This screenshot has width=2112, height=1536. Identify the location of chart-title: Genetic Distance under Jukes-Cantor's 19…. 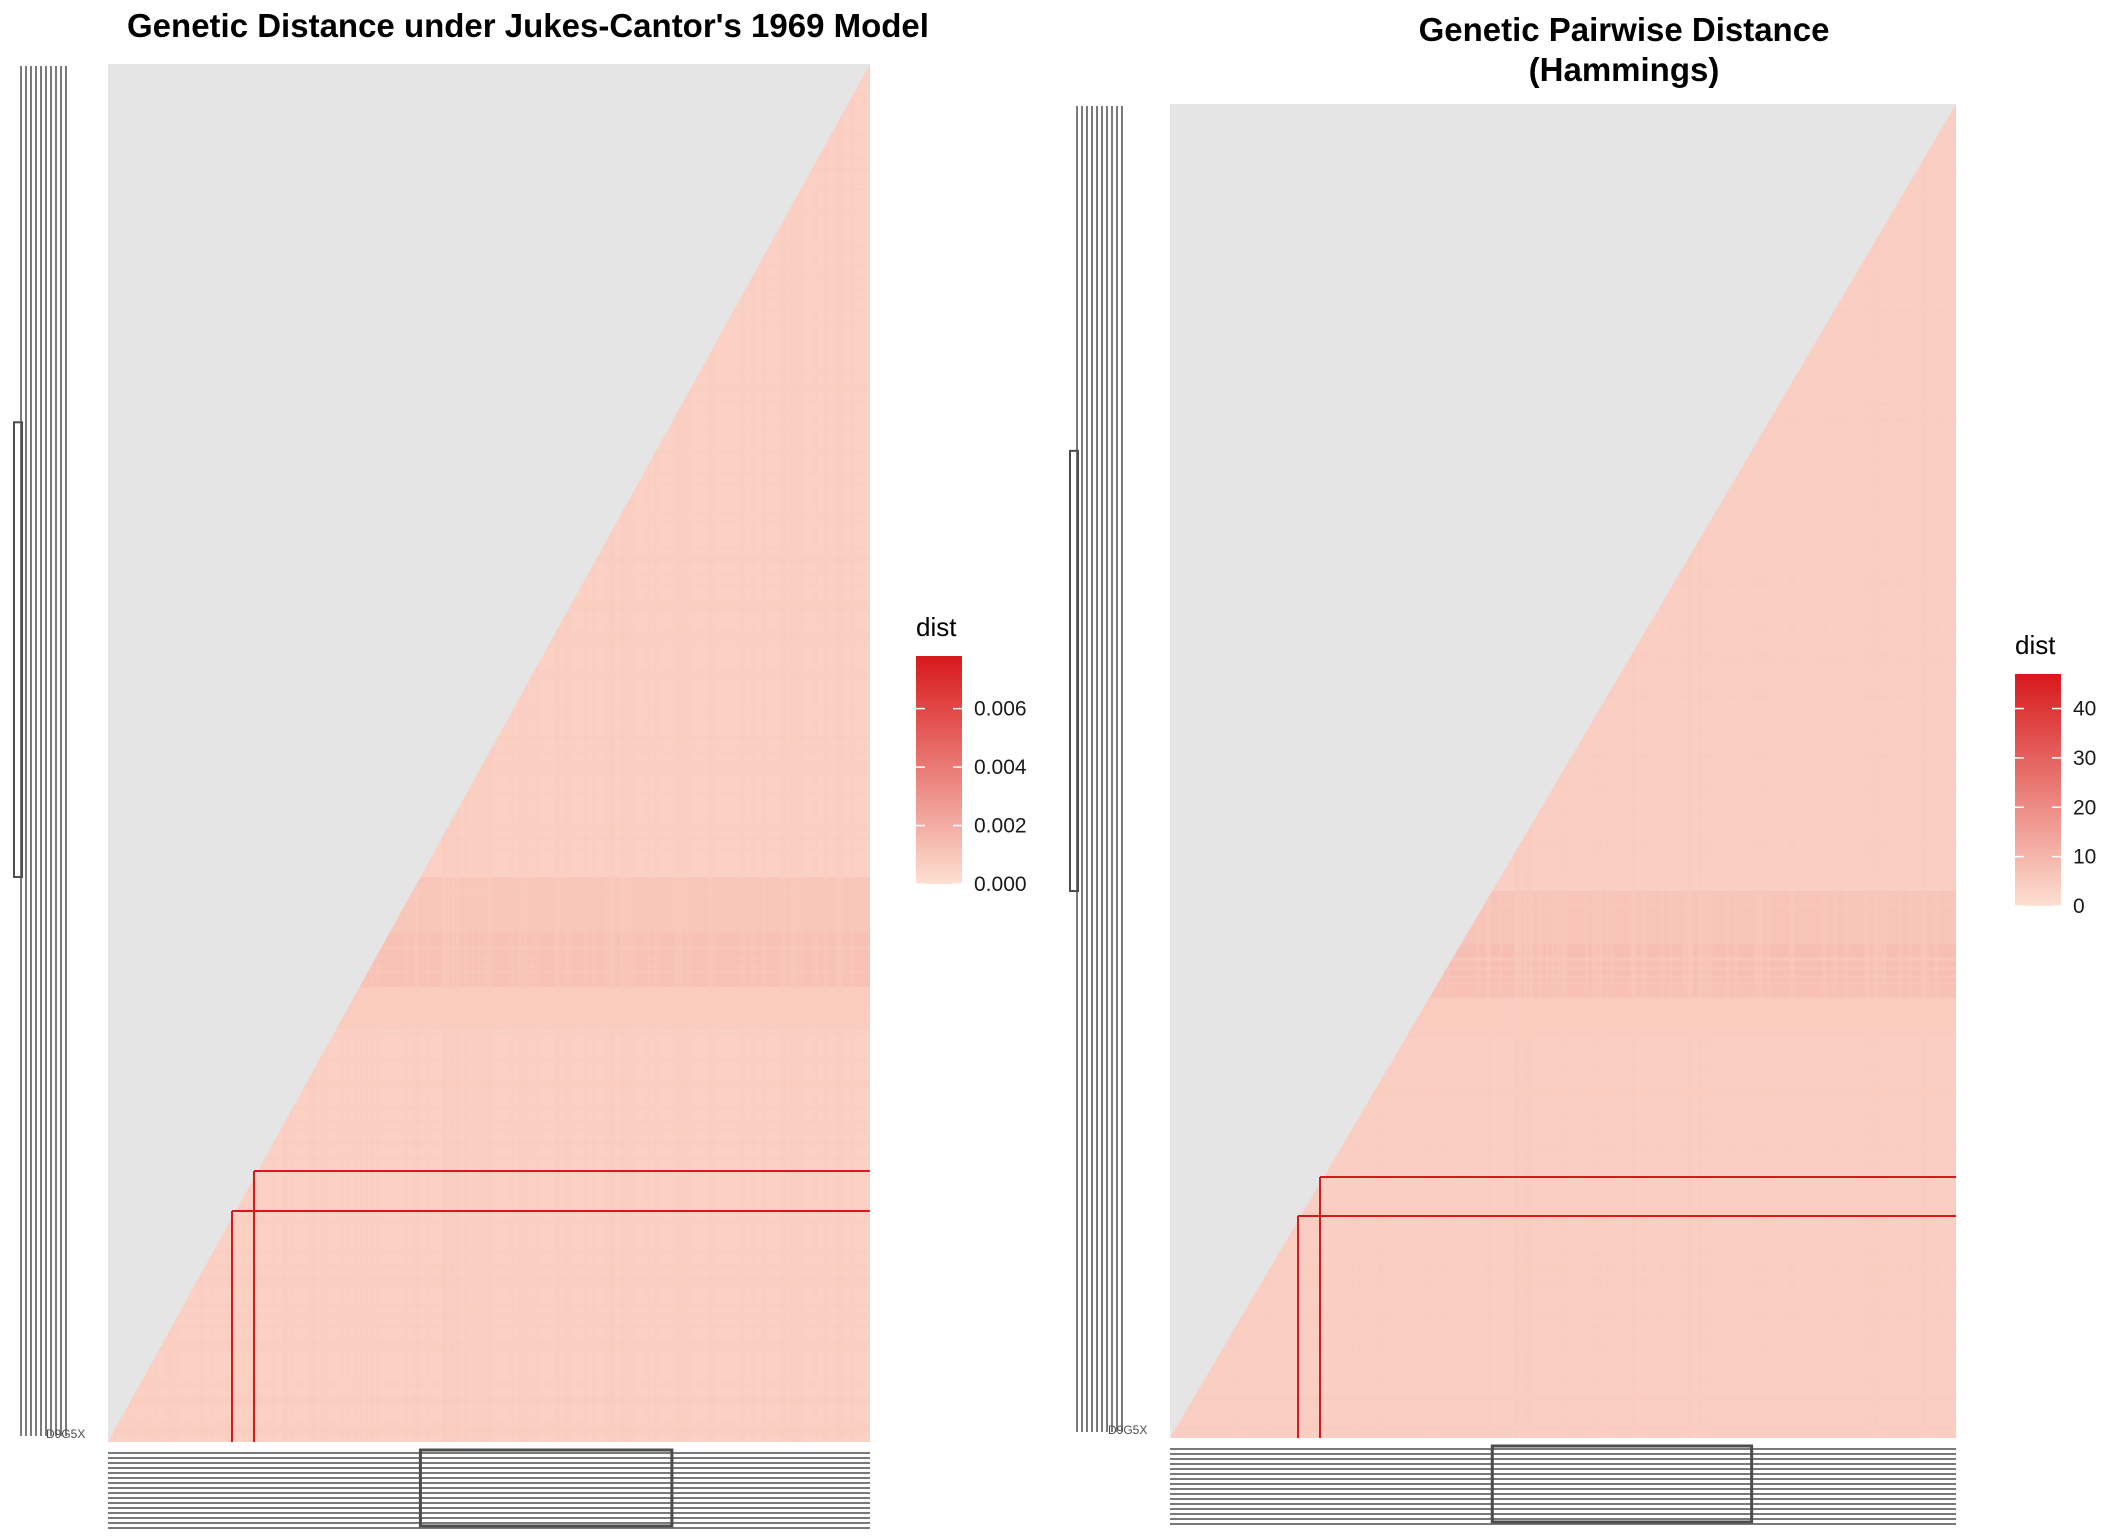
(528, 25).